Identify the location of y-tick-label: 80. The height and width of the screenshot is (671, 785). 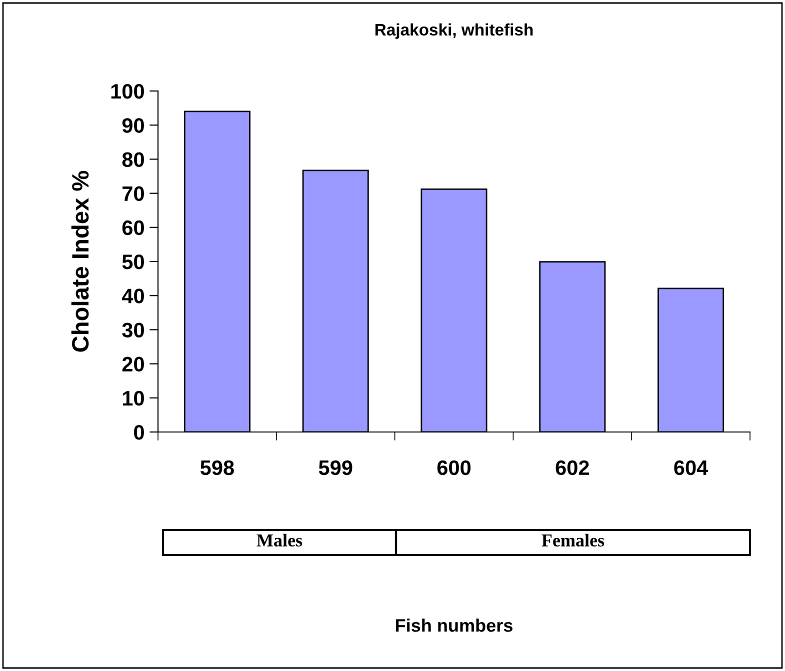
(133, 159).